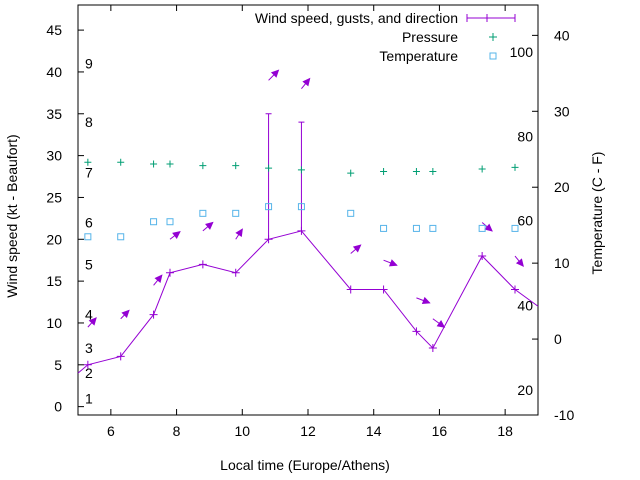 The width and height of the screenshot is (640, 480). Describe the element at coordinates (525, 221) in the screenshot. I see `fahrenheit-label: 60` at that location.